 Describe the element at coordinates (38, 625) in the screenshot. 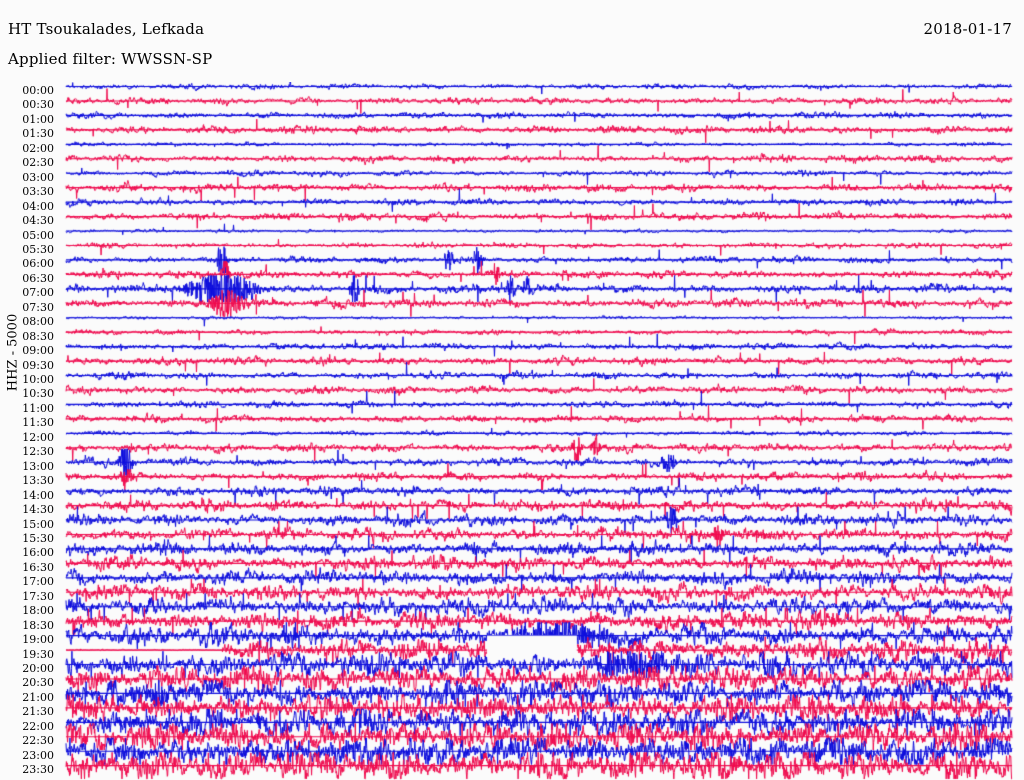

I see `time-label: 18:30` at that location.